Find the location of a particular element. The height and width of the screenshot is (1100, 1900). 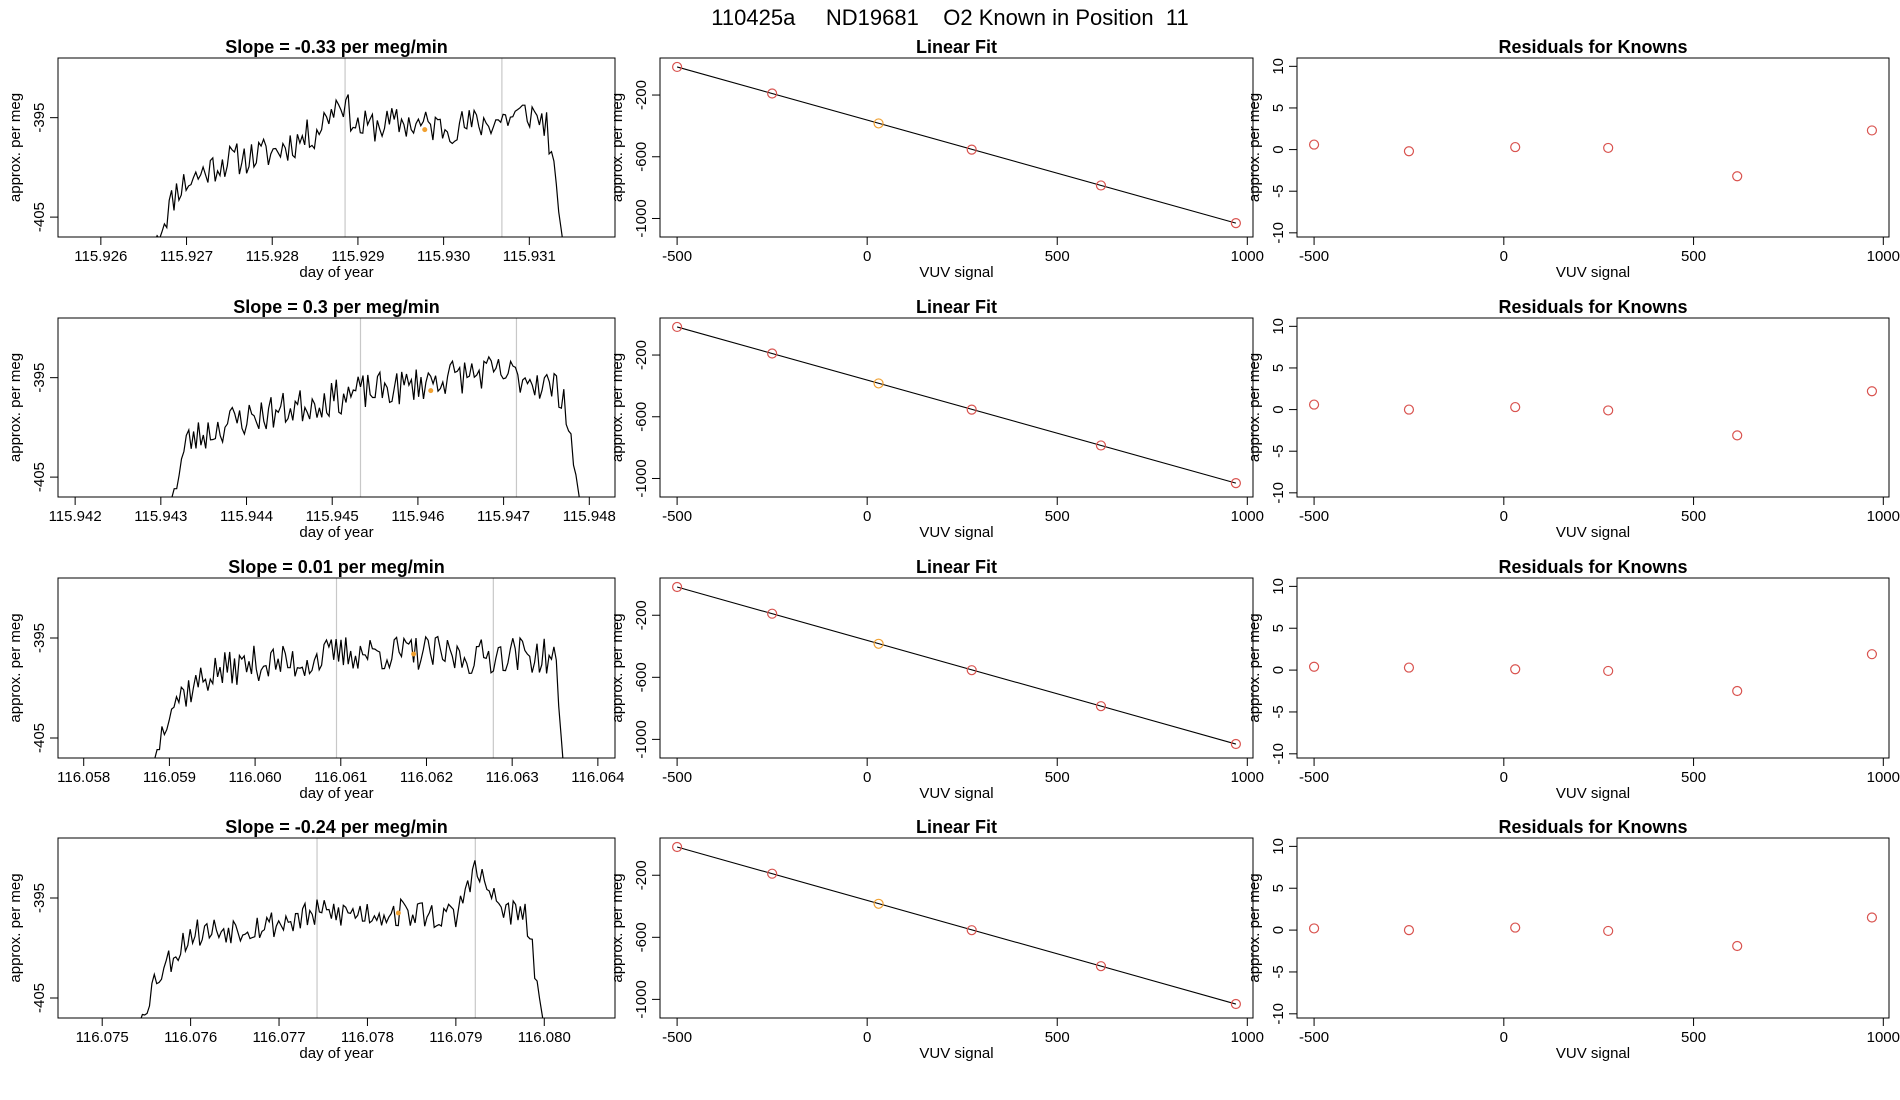

y-tick-label: 0 is located at coordinates (1278, 670).